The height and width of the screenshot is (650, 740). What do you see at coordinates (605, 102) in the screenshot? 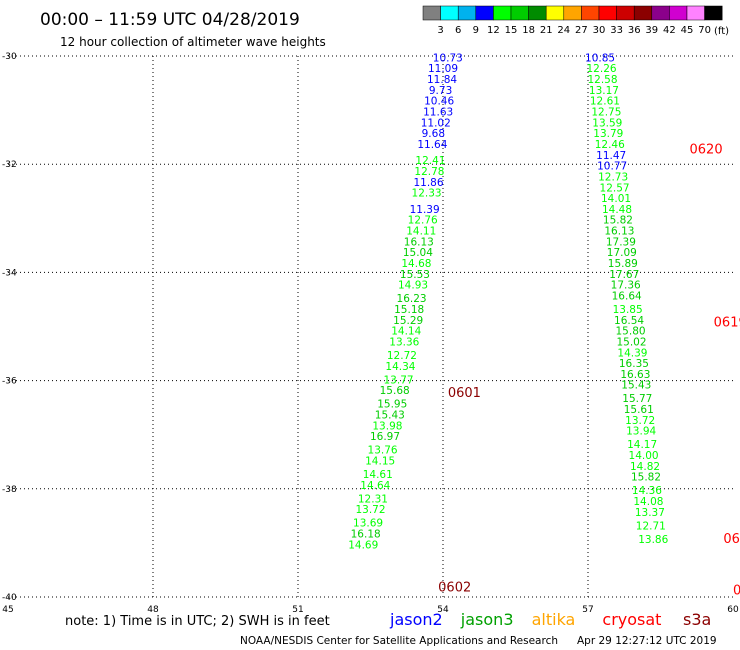
I see `swh-value-label: 12.61` at bounding box center [605, 102].